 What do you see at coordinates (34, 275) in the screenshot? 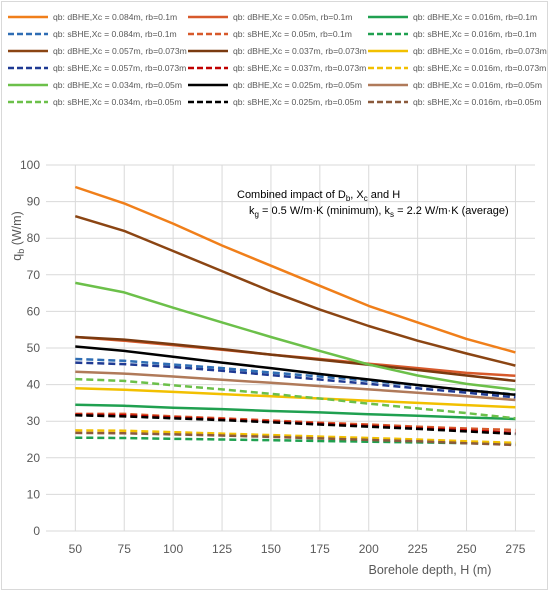
I see `y-tick-label-7: 70` at bounding box center [34, 275].